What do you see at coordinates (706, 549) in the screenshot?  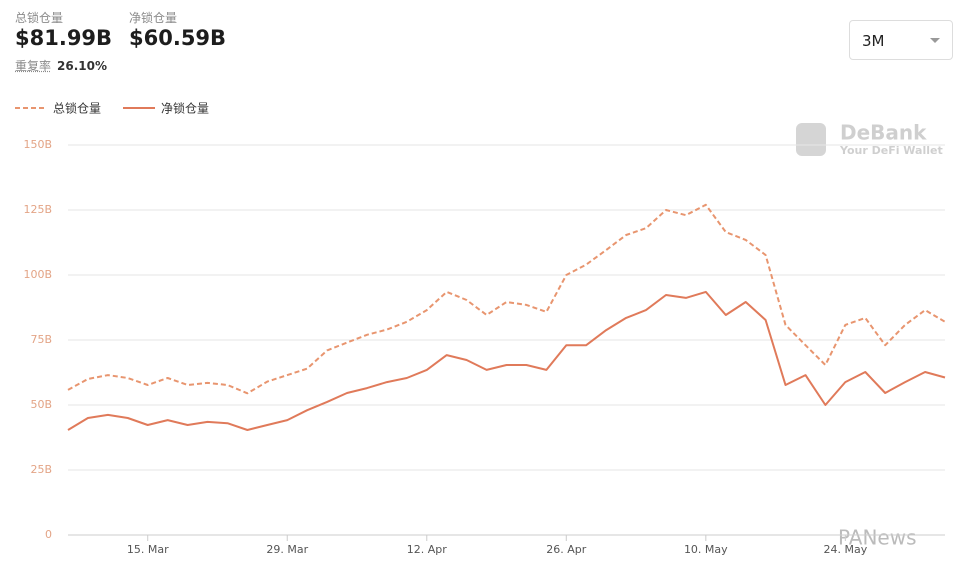 I see `x-tick-label: 10. May` at bounding box center [706, 549].